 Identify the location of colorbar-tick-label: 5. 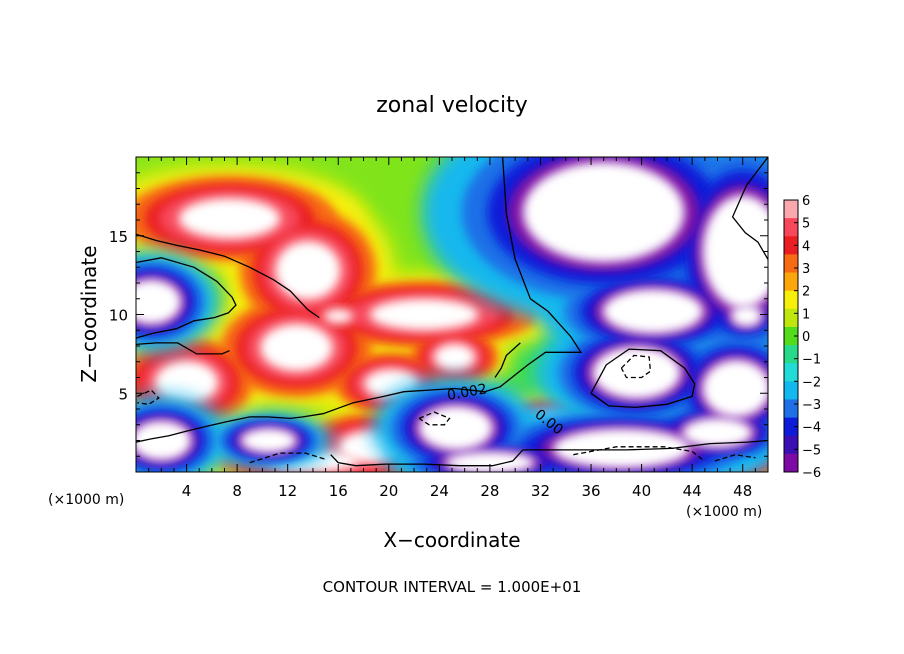
(806, 224).